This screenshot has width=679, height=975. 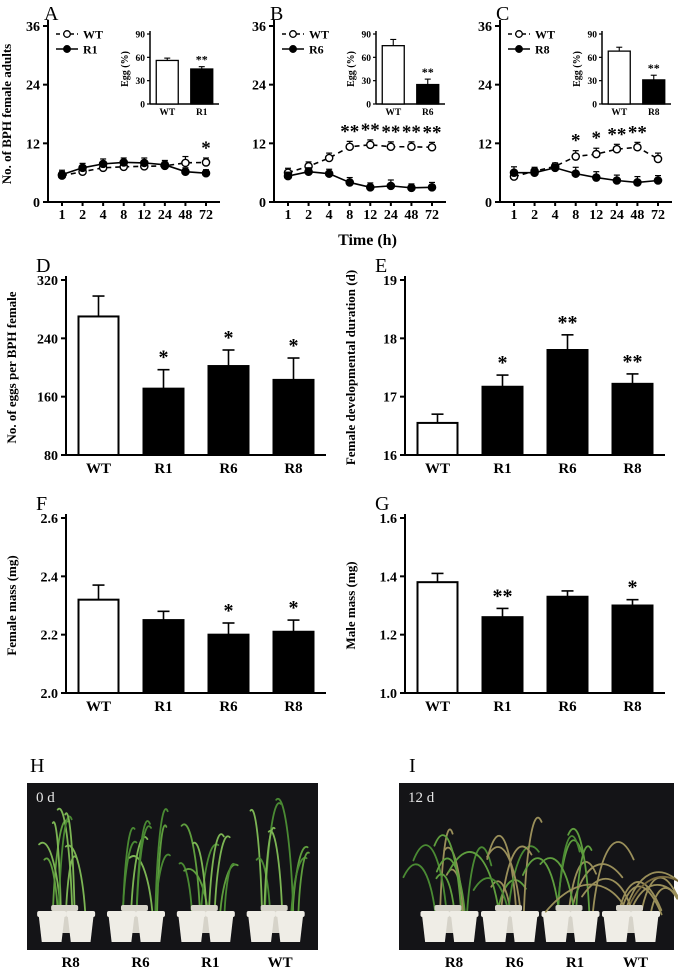 What do you see at coordinates (47, 398) in the screenshot?
I see `svg-text: 160` at bounding box center [47, 398].